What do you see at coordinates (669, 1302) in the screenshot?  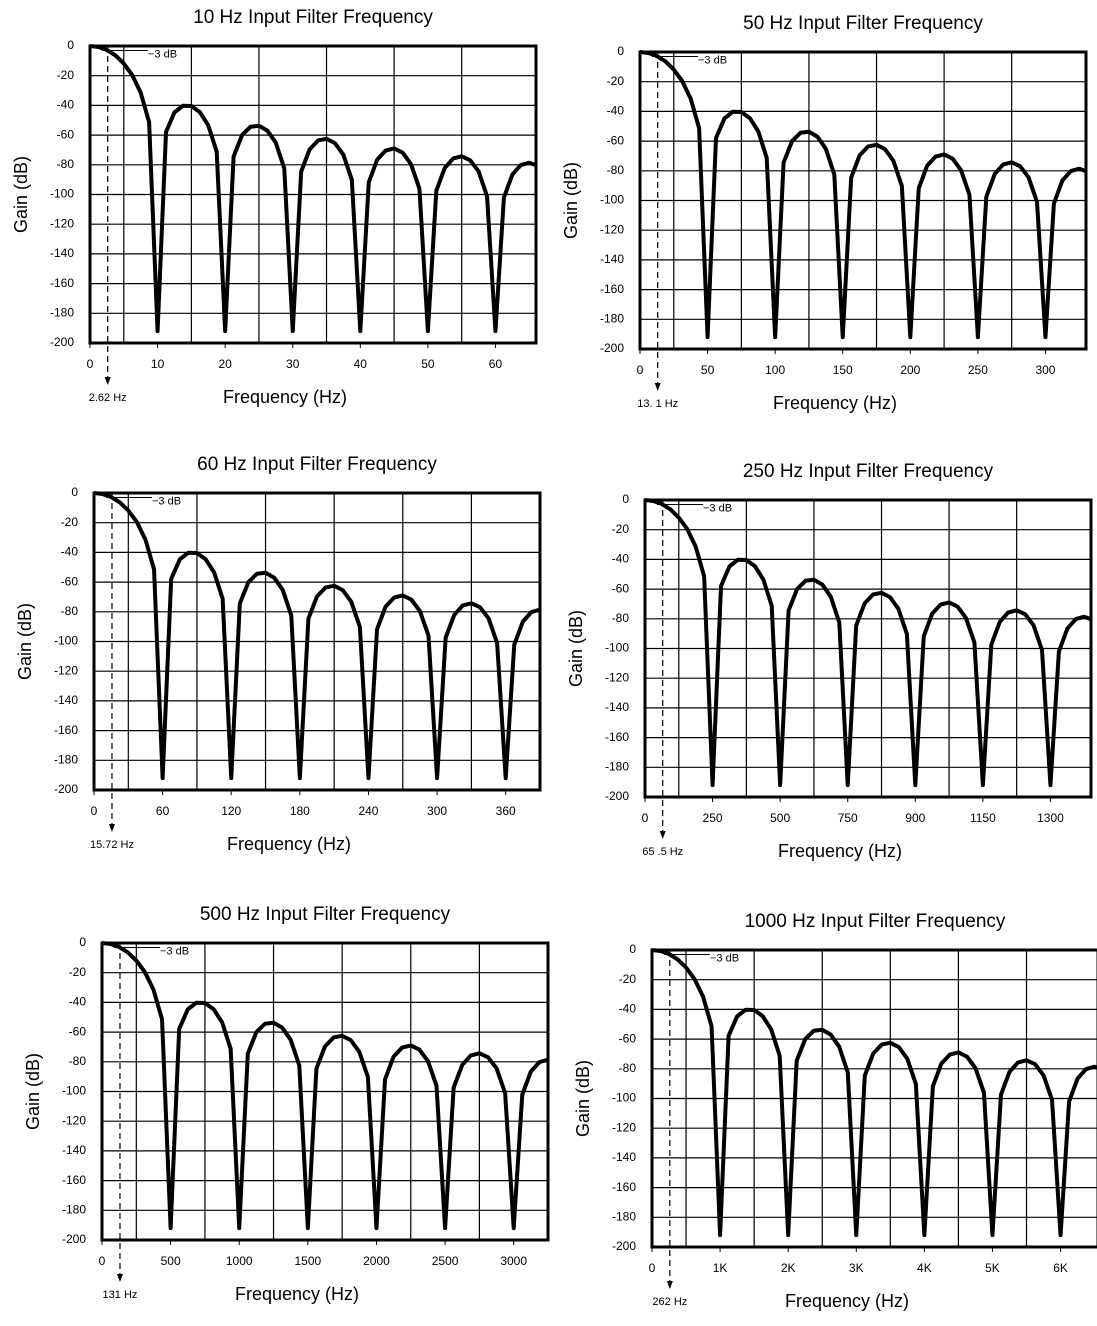 I see `cutoff-annotation: 262 Hz` at bounding box center [669, 1302].